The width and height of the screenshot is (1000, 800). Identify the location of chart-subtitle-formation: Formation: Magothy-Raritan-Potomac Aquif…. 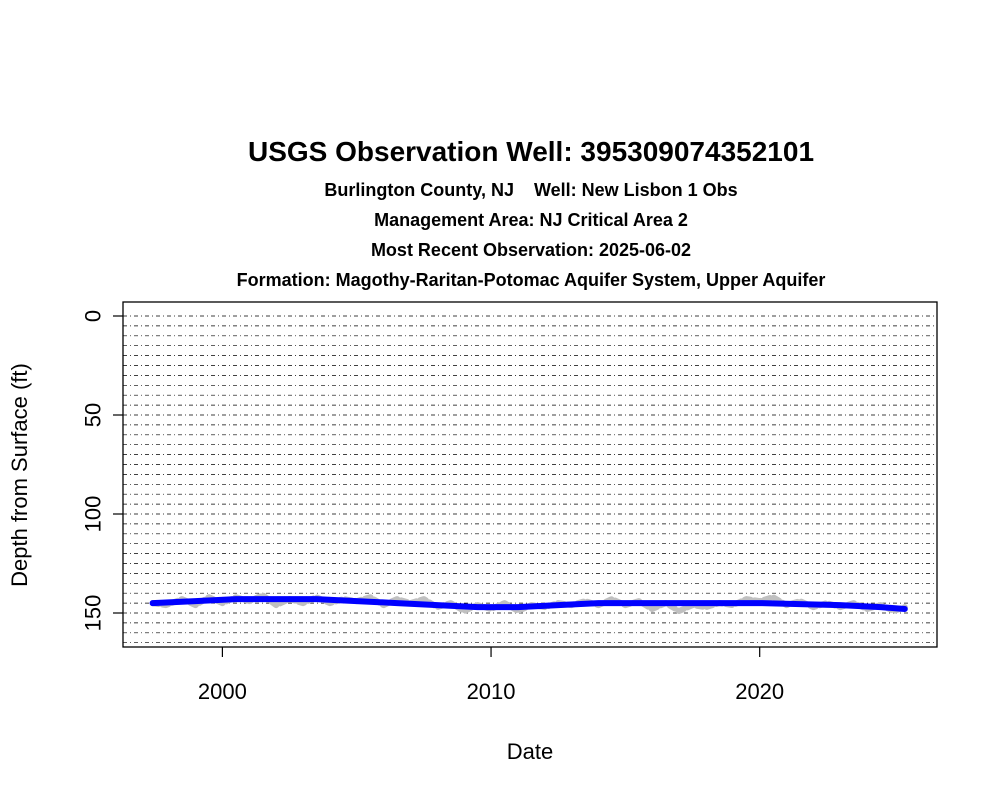
(531, 280).